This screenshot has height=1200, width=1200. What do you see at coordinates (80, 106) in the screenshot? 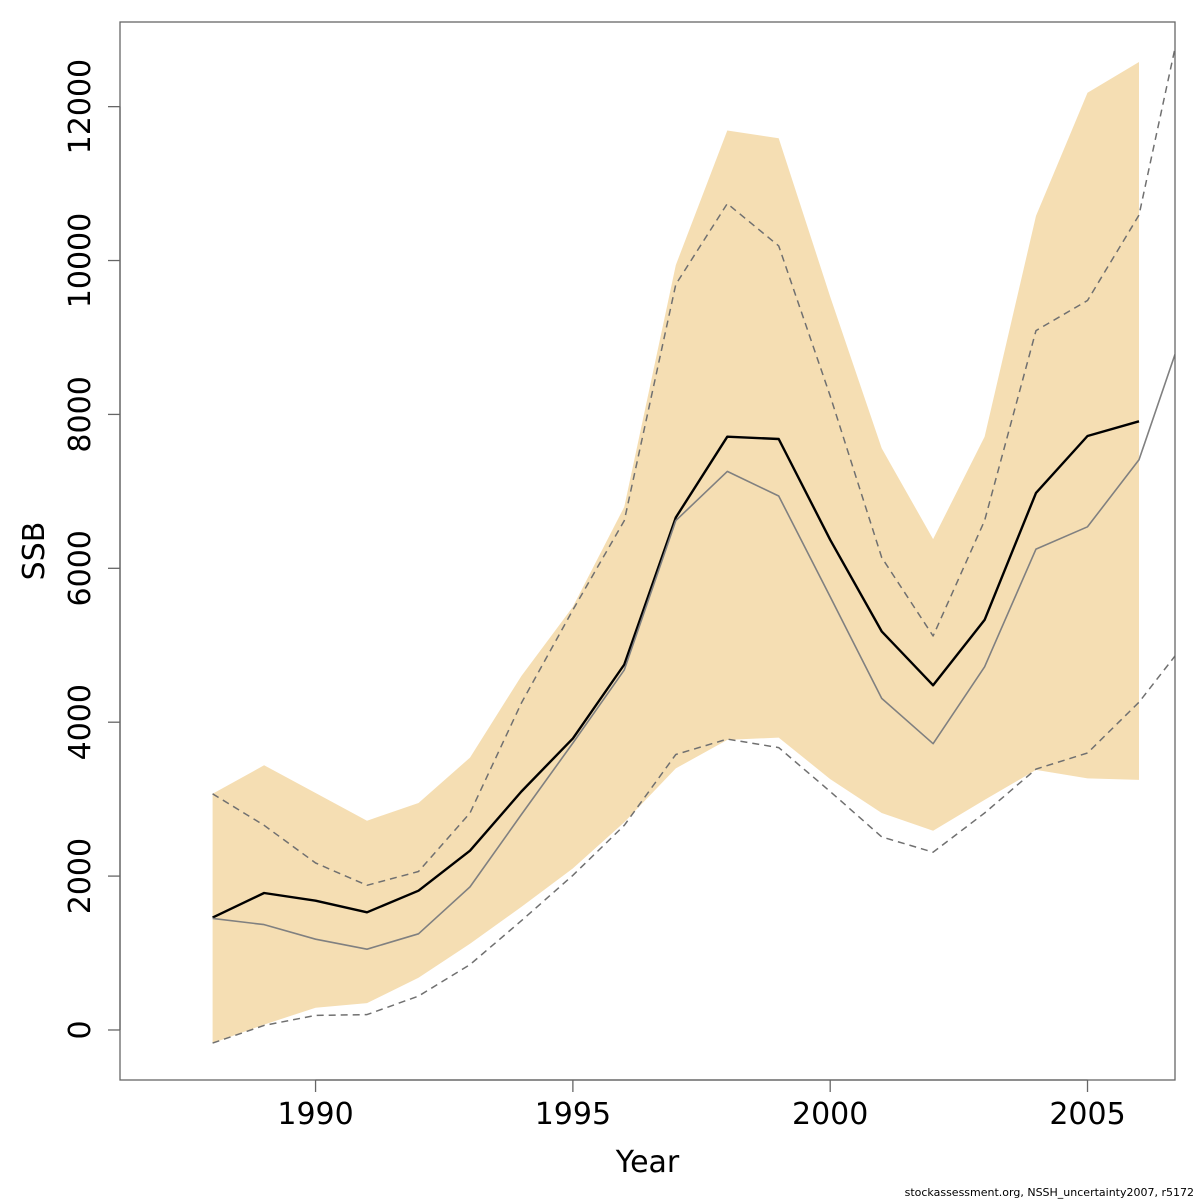
I see `y-tick-label: 12000` at bounding box center [80, 106].